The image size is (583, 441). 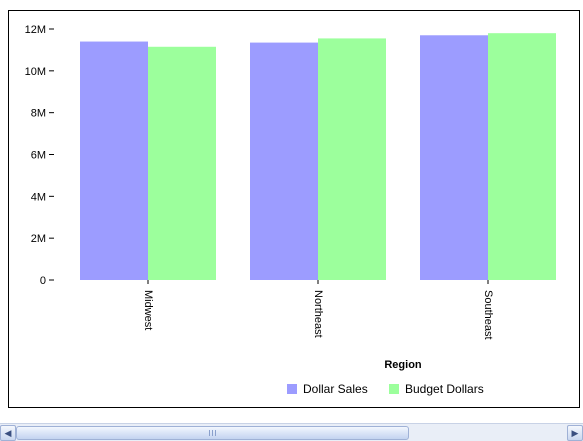 I want to click on x-tick-label-northeast: Northeast, so click(x=318, y=314).